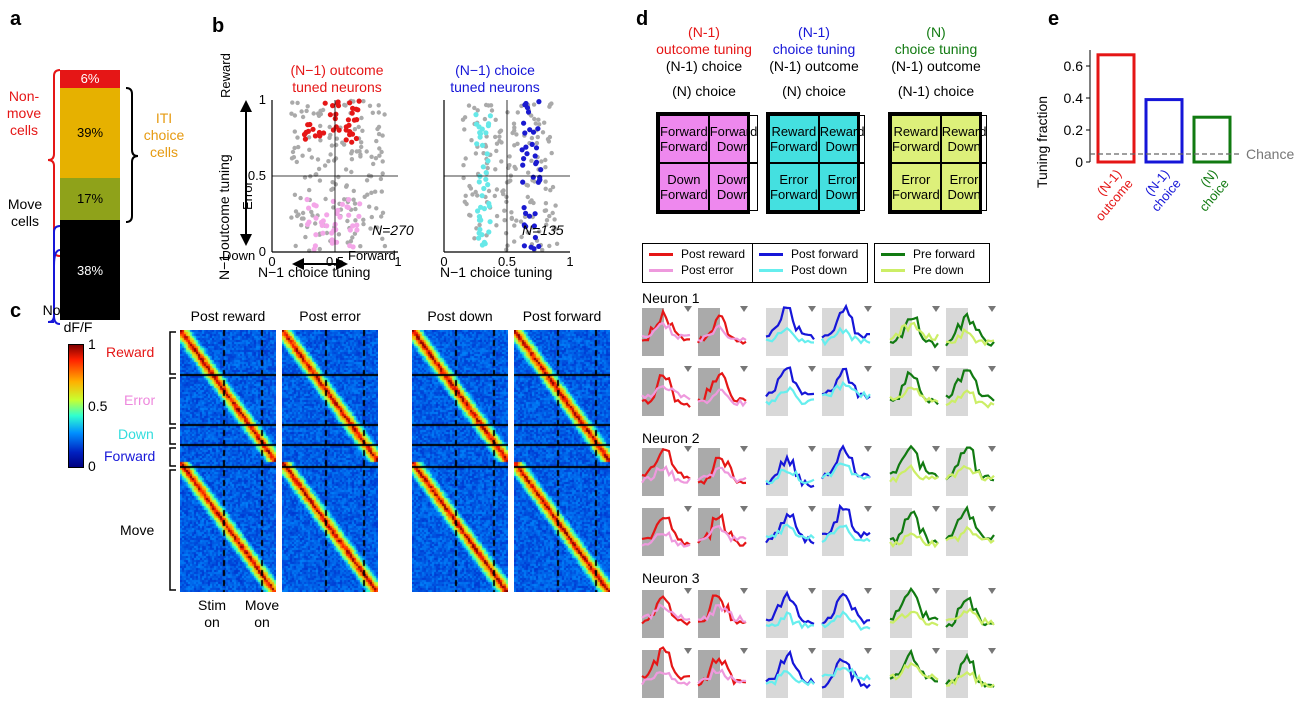 This screenshot has height=708, width=1304. Describe the element at coordinates (92, 344) in the screenshot. I see `cb-tick-1: 1` at that location.